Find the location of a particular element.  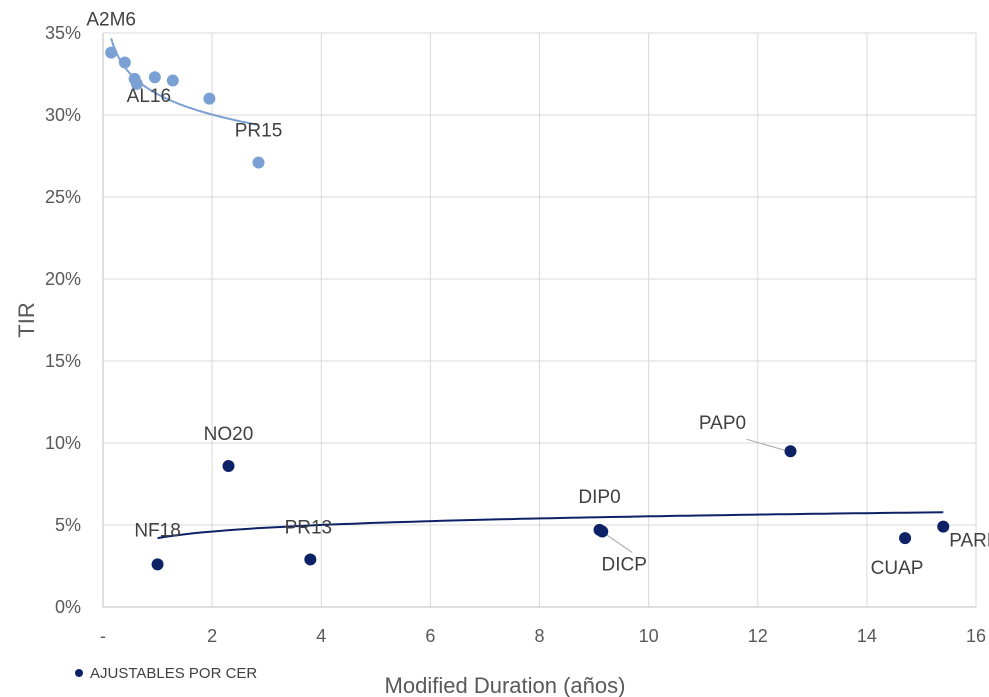

point-label: PAP0 is located at coordinates (722, 423).